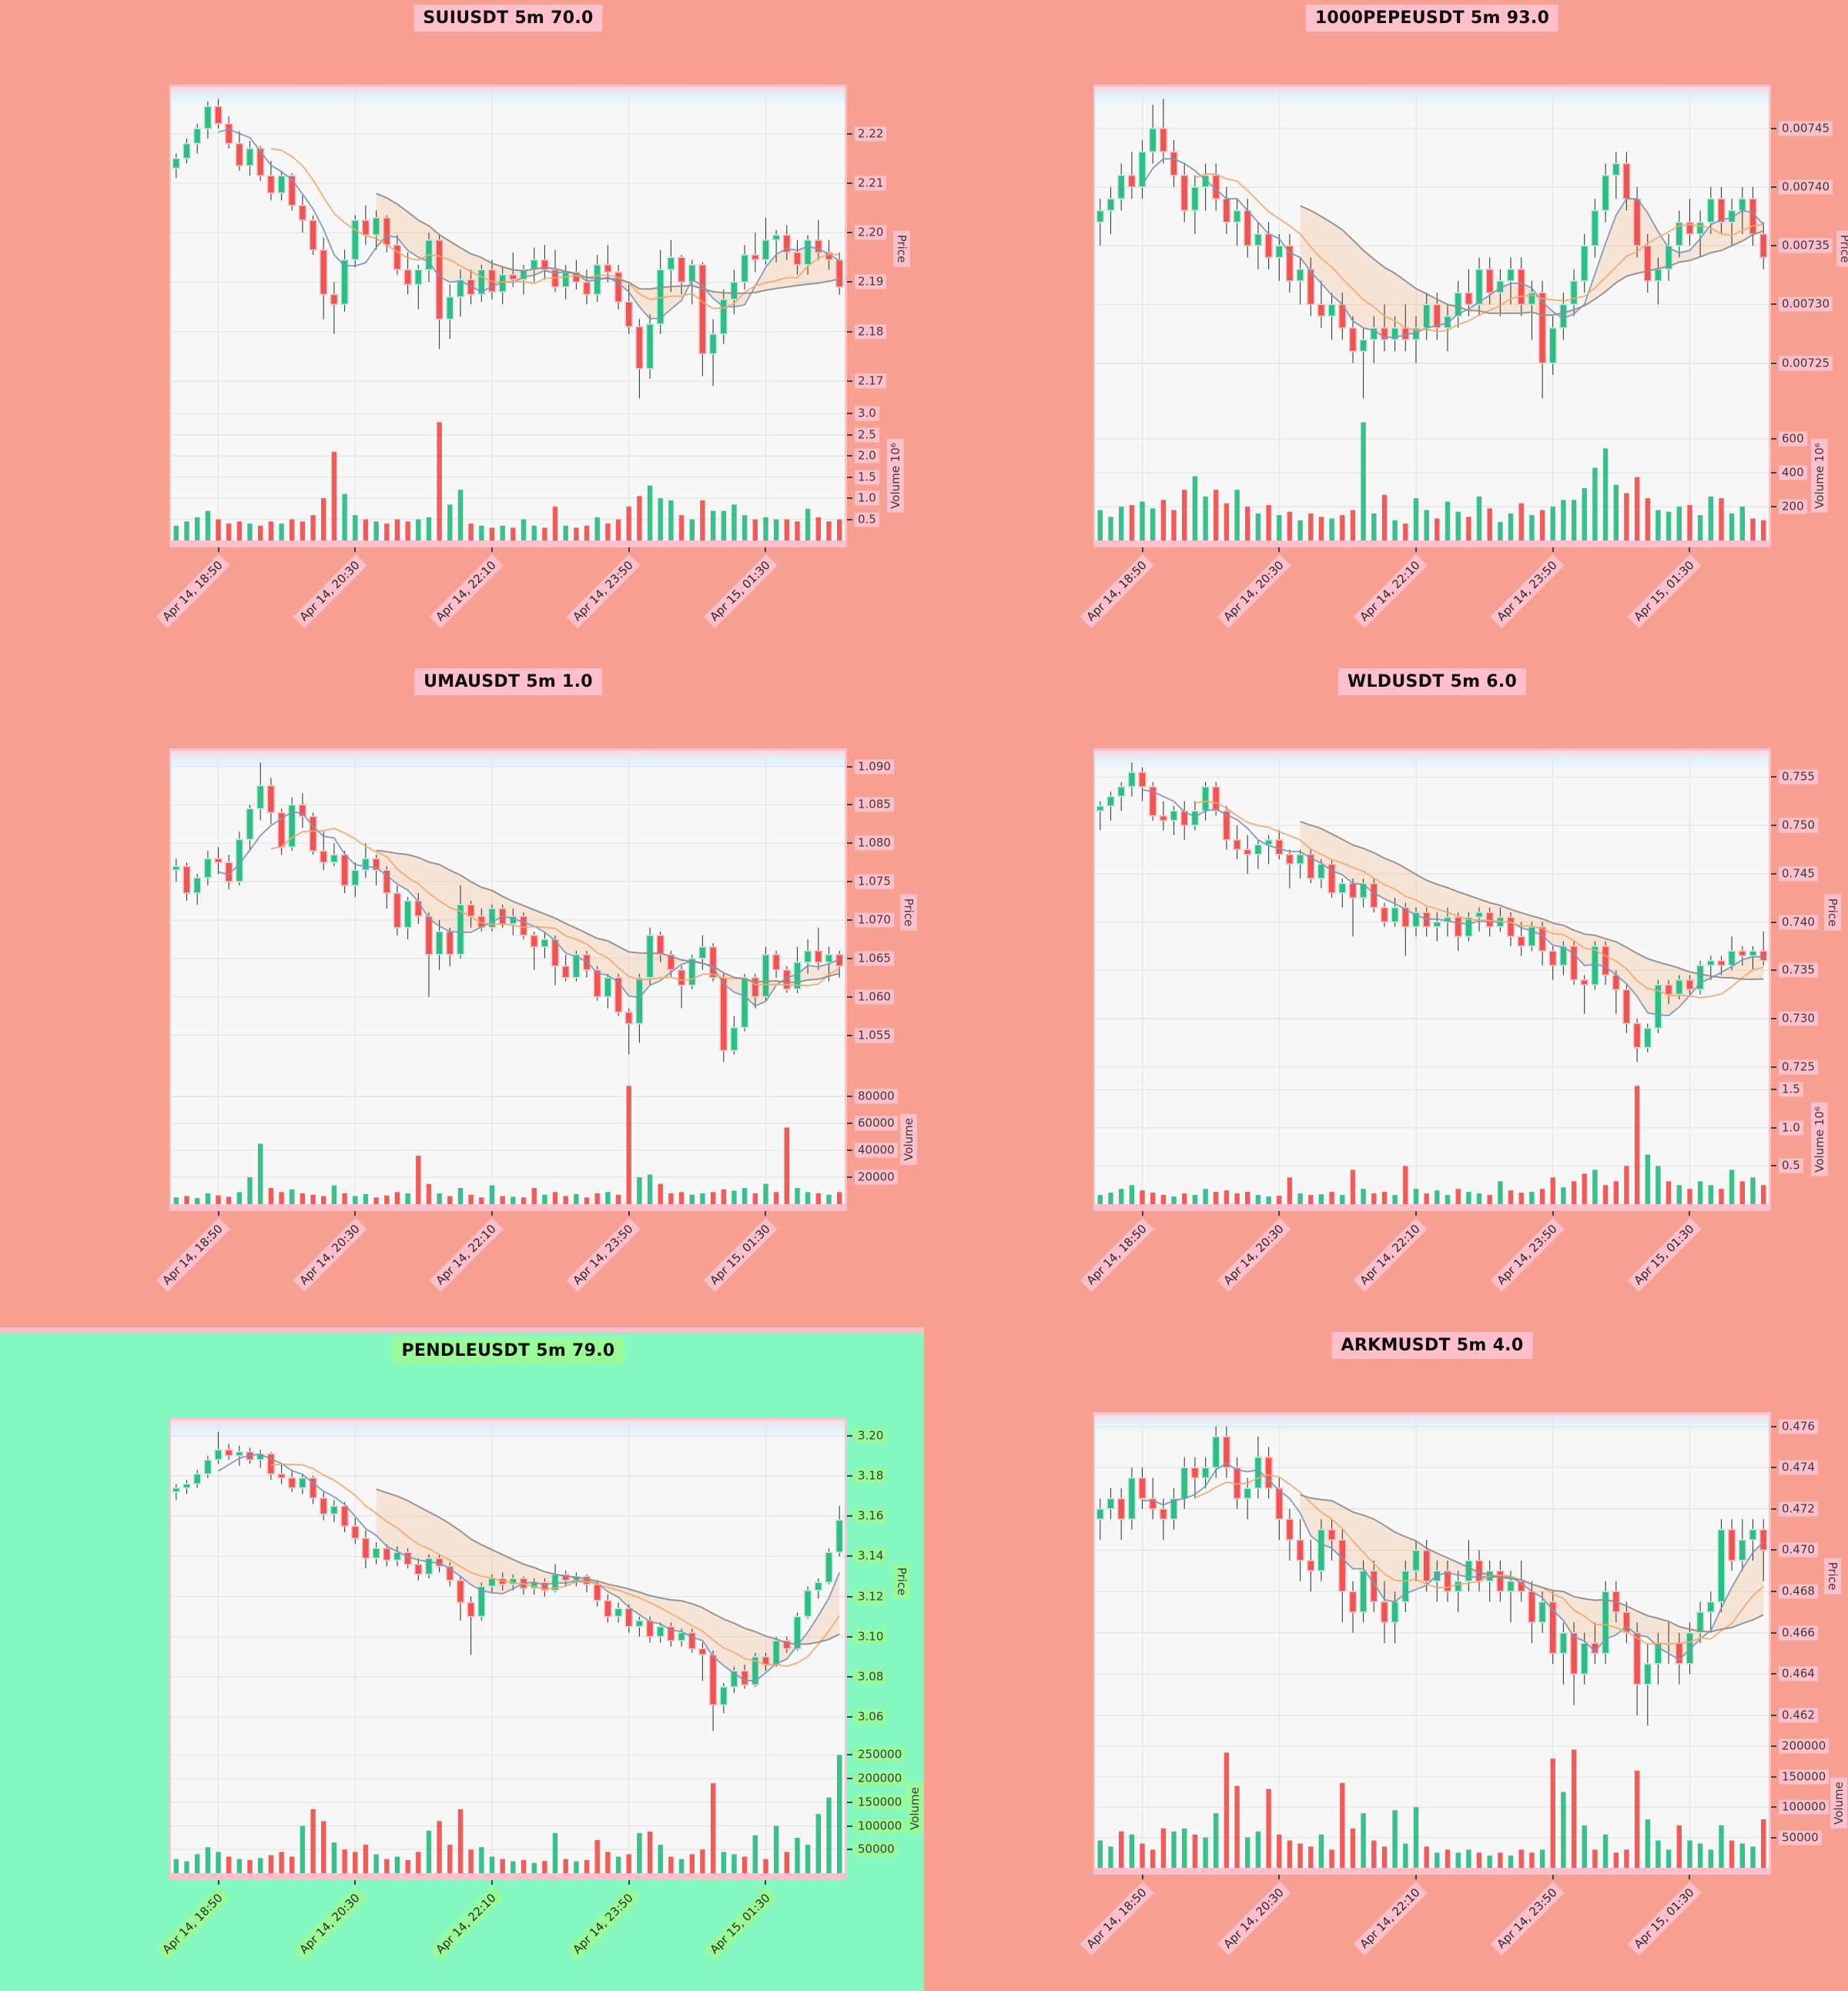 The image size is (1848, 1991). I want to click on price-tick-label: 2.22, so click(871, 134).